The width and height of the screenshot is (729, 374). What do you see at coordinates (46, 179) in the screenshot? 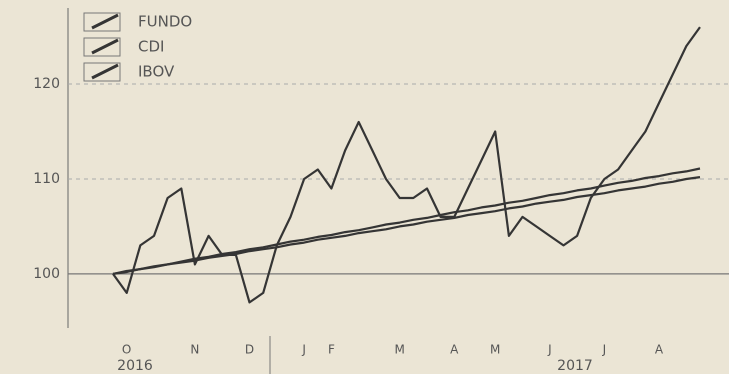
I see `y-tick-label: 110` at bounding box center [46, 179].